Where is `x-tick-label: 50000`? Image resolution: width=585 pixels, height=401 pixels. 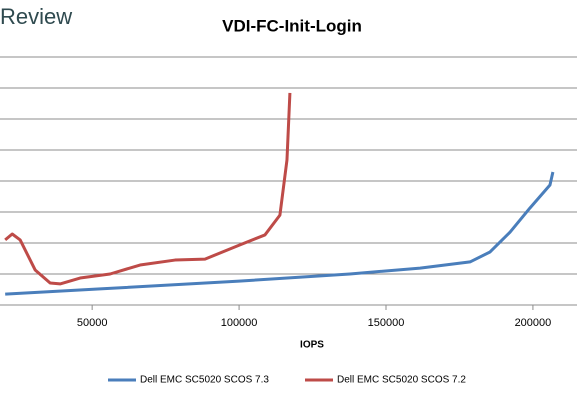
x-tick-label: 50000 is located at coordinates (92, 323).